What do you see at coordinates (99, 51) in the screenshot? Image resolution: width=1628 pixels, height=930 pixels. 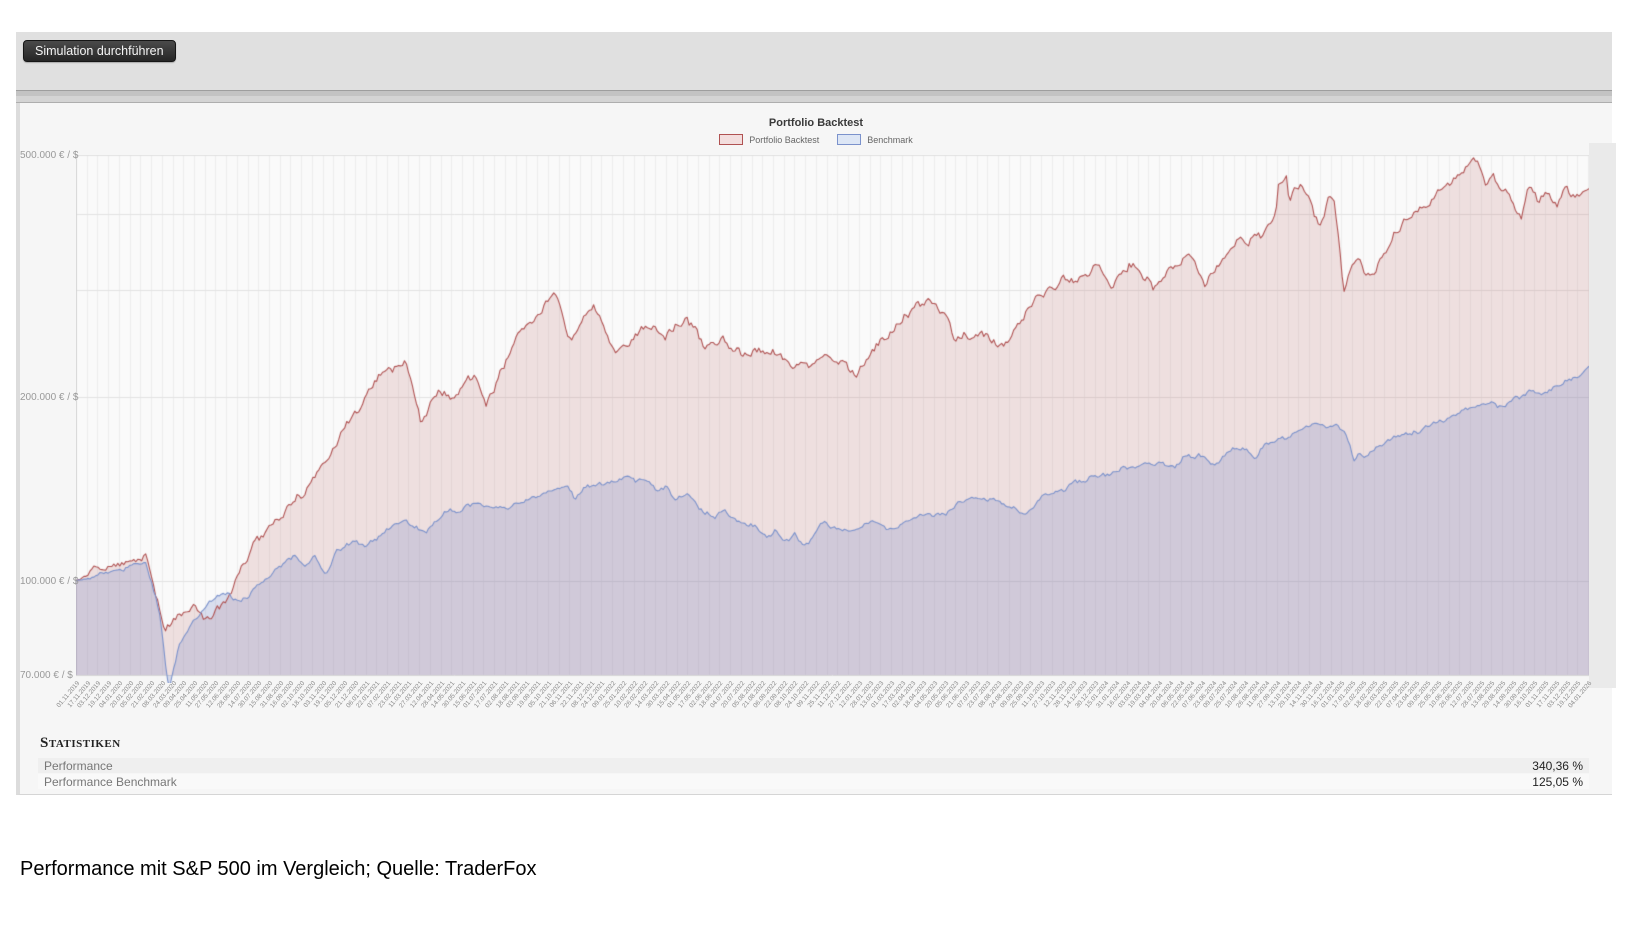 I see `run-simulation-button: Simulation durchführen` at bounding box center [99, 51].